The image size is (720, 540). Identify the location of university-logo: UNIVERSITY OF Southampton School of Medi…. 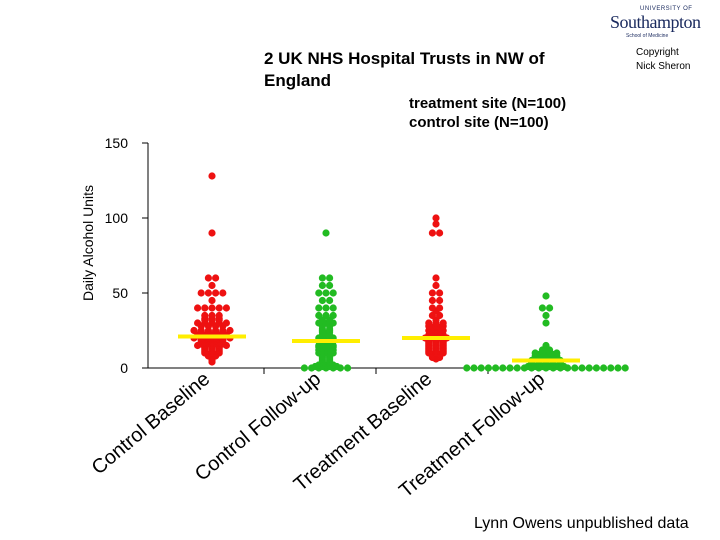
(655, 22).